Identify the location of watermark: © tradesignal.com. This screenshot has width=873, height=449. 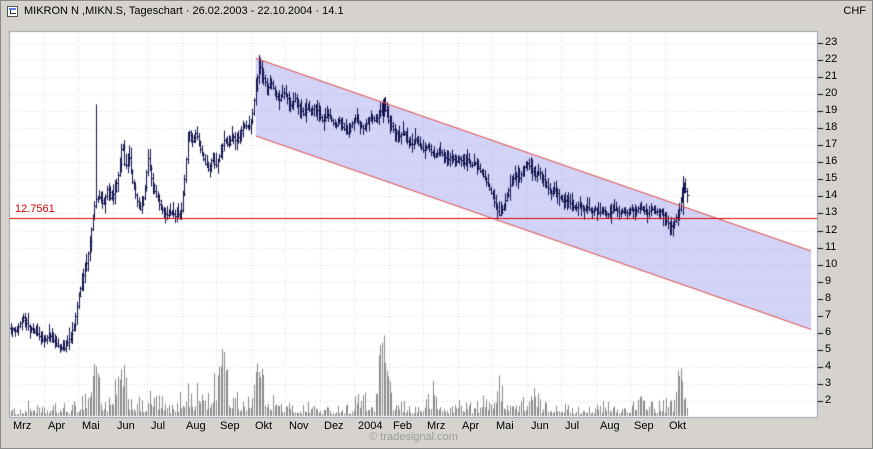
(413, 437).